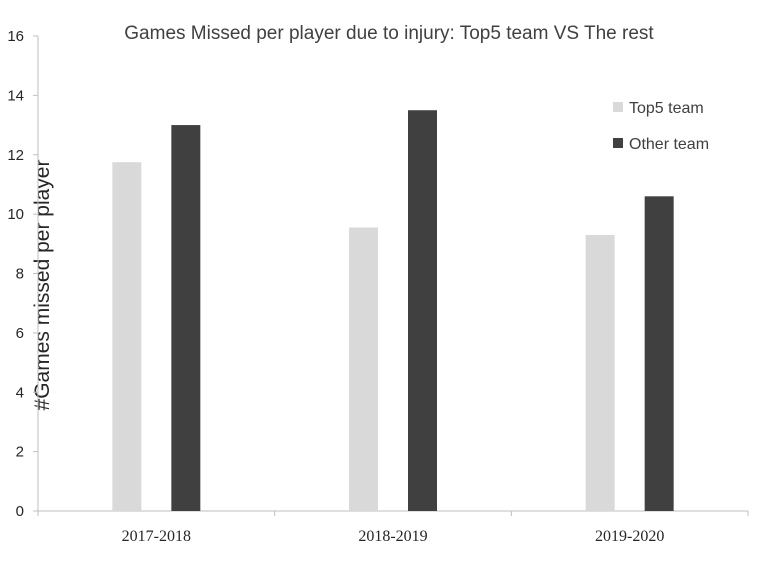  What do you see at coordinates (127, 336) in the screenshot?
I see `bar-top5-2017-2018` at bounding box center [127, 336].